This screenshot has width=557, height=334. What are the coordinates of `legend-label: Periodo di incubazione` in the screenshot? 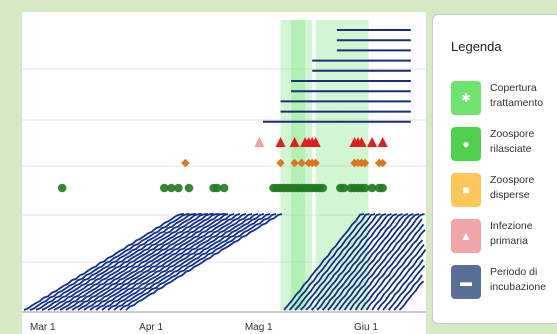 It's located at (518, 279).